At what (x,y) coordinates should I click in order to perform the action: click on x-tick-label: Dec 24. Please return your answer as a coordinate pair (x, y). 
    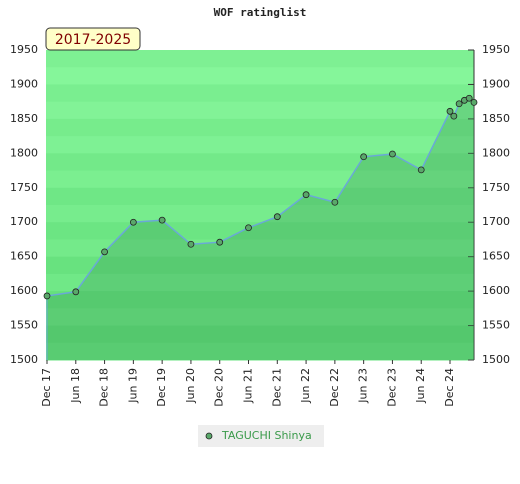
    Looking at the image, I should click on (449, 387).